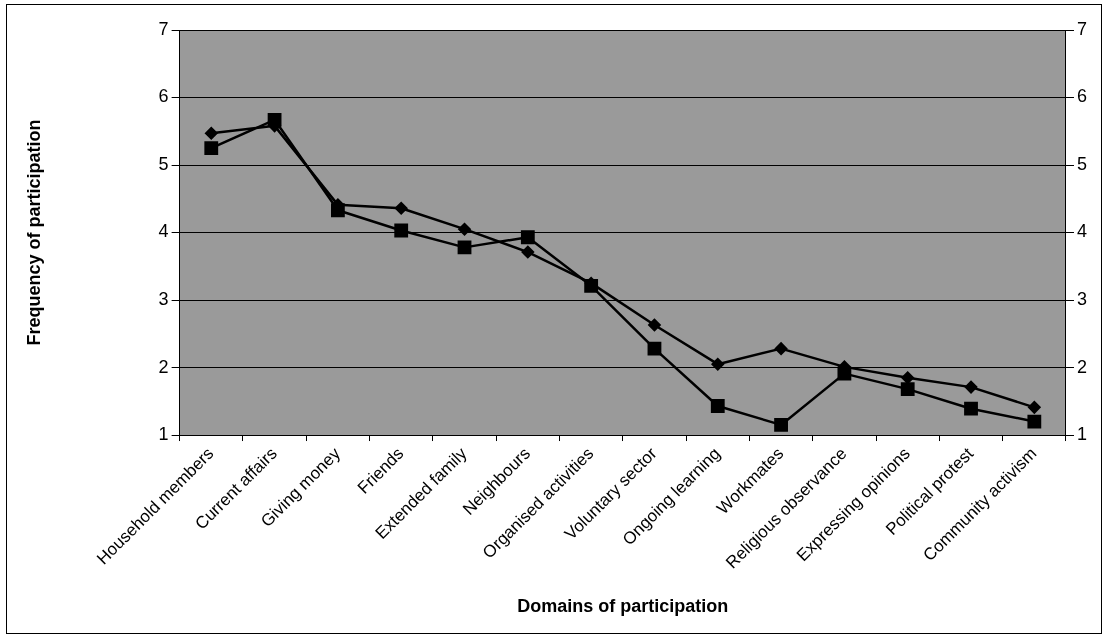  What do you see at coordinates (1081, 28) in the screenshot?
I see `y2-tick-label: 7` at bounding box center [1081, 28].